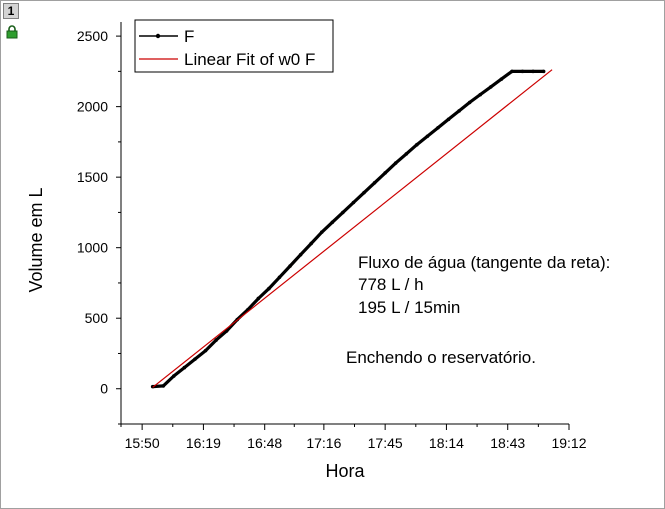 The image size is (665, 509). What do you see at coordinates (568, 443) in the screenshot?
I see `x-tick-label: 19:12` at bounding box center [568, 443].